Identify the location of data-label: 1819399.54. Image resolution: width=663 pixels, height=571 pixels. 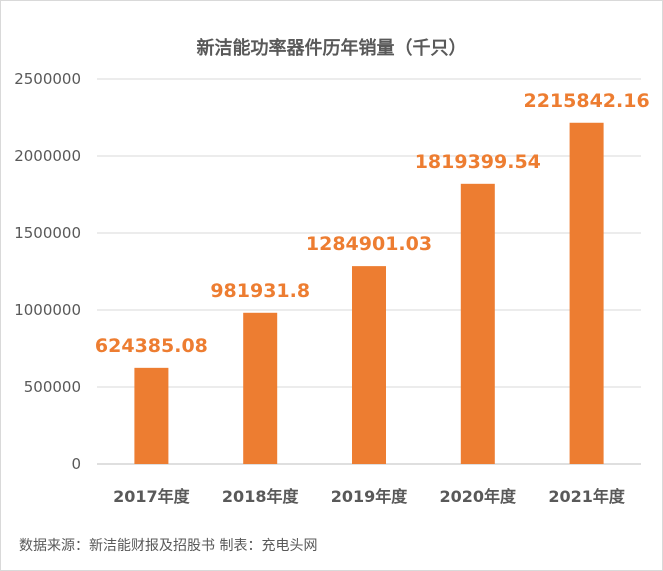
(478, 162).